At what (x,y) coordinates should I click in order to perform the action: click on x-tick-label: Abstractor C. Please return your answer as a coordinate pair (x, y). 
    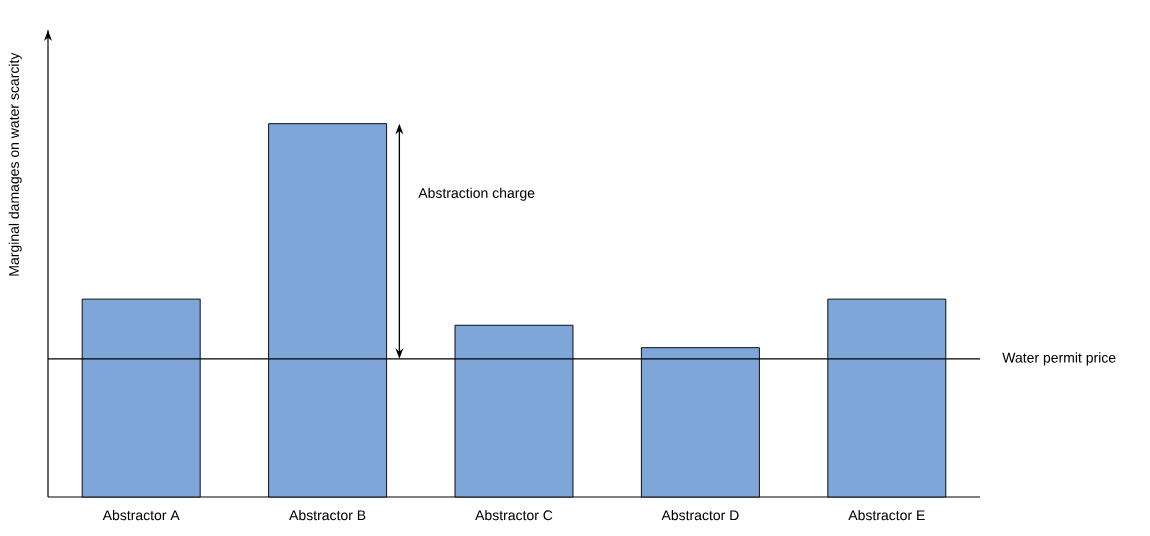
    Looking at the image, I should click on (514, 515).